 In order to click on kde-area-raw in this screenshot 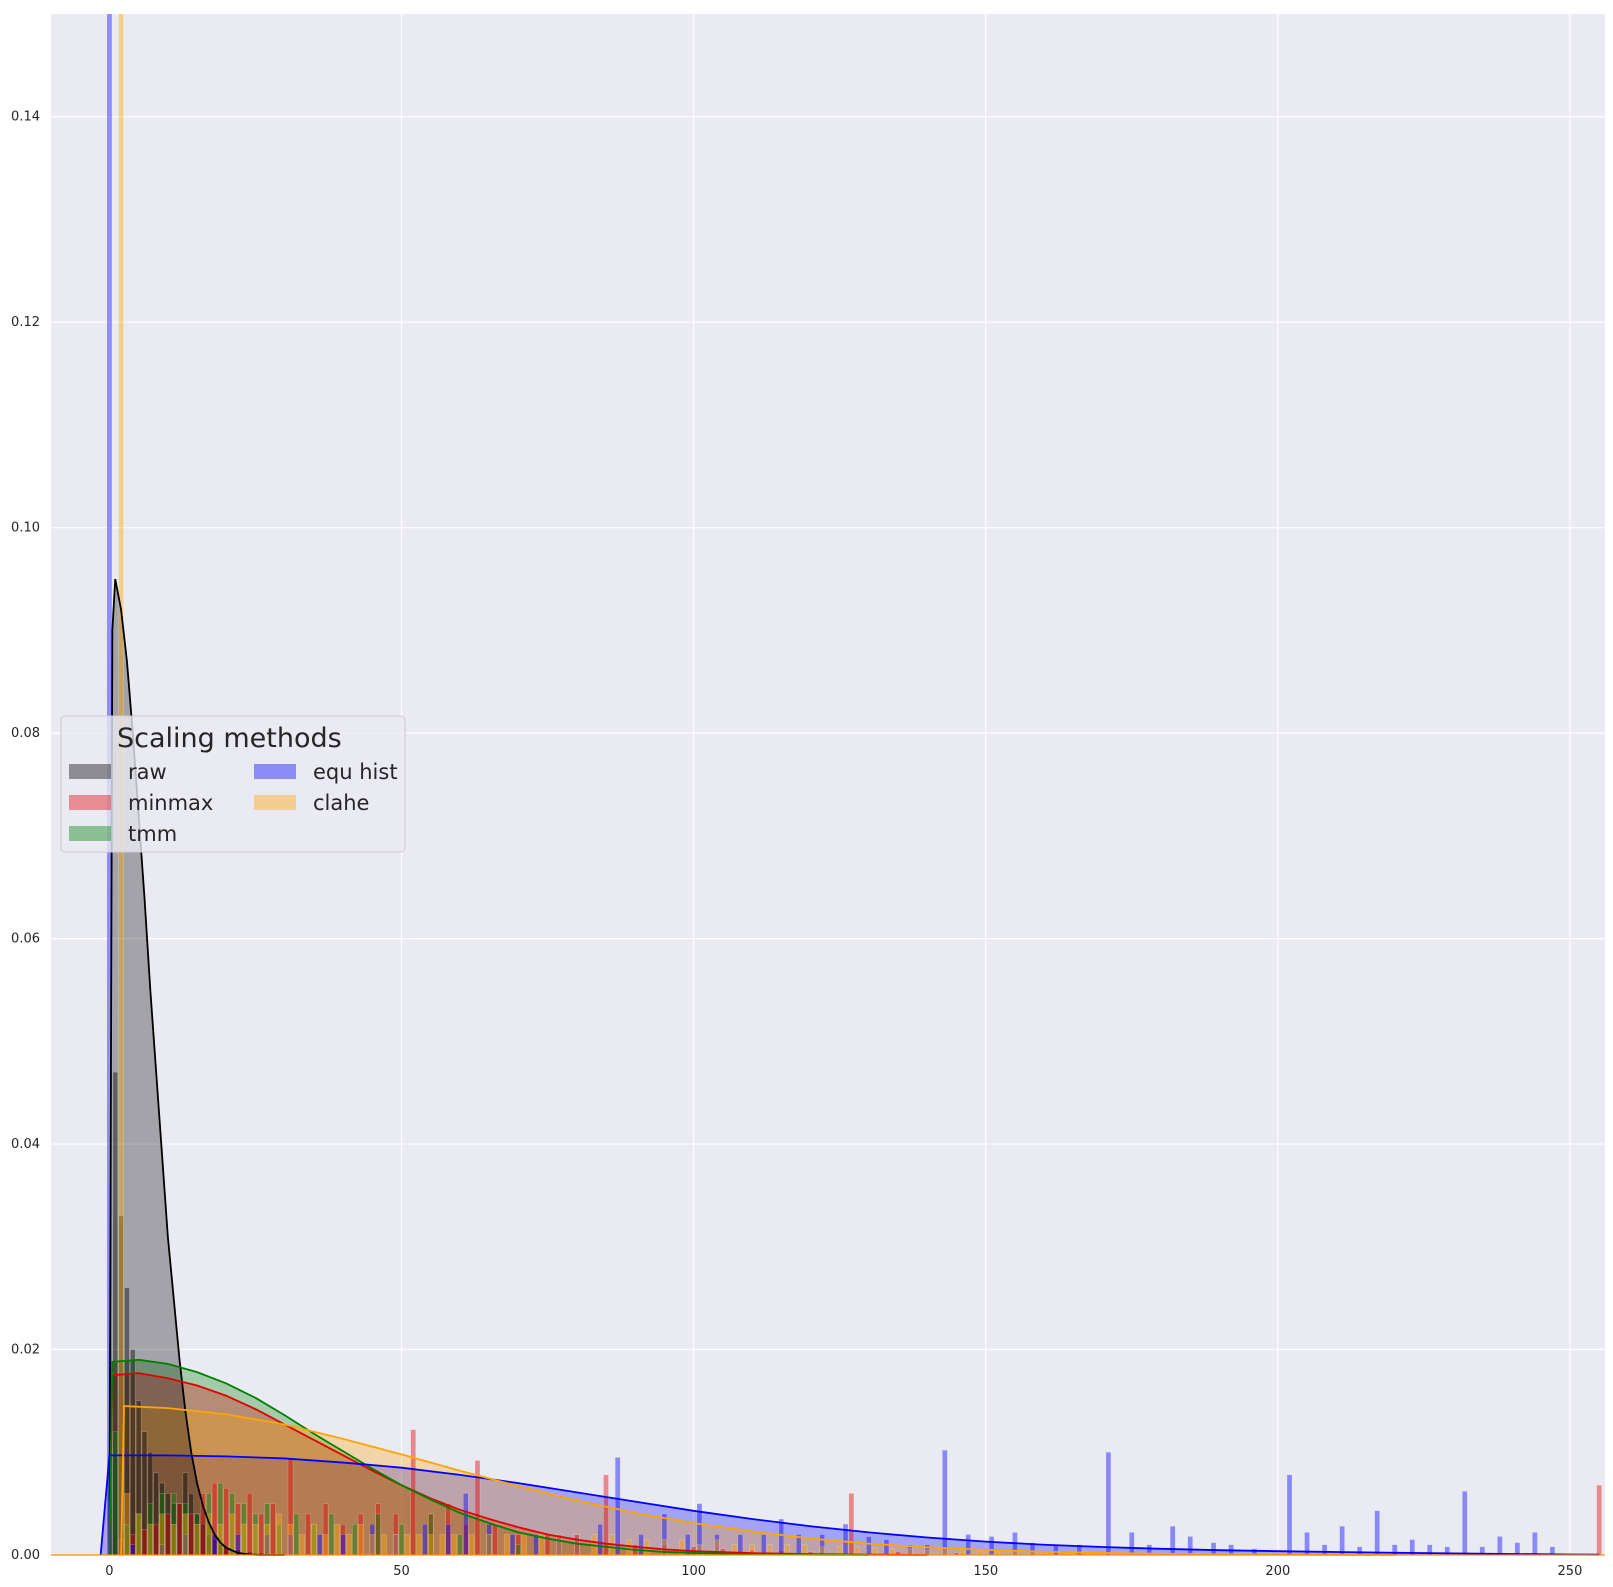, I will do `click(197, 1067)`.